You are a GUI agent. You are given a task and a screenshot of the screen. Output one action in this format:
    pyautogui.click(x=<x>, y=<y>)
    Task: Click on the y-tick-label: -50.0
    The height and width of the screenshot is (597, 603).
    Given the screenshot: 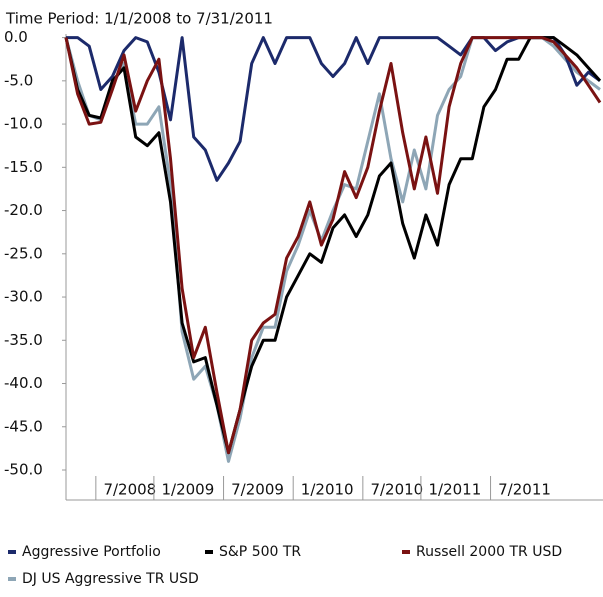 What is the action you would take?
    pyautogui.click(x=23, y=470)
    